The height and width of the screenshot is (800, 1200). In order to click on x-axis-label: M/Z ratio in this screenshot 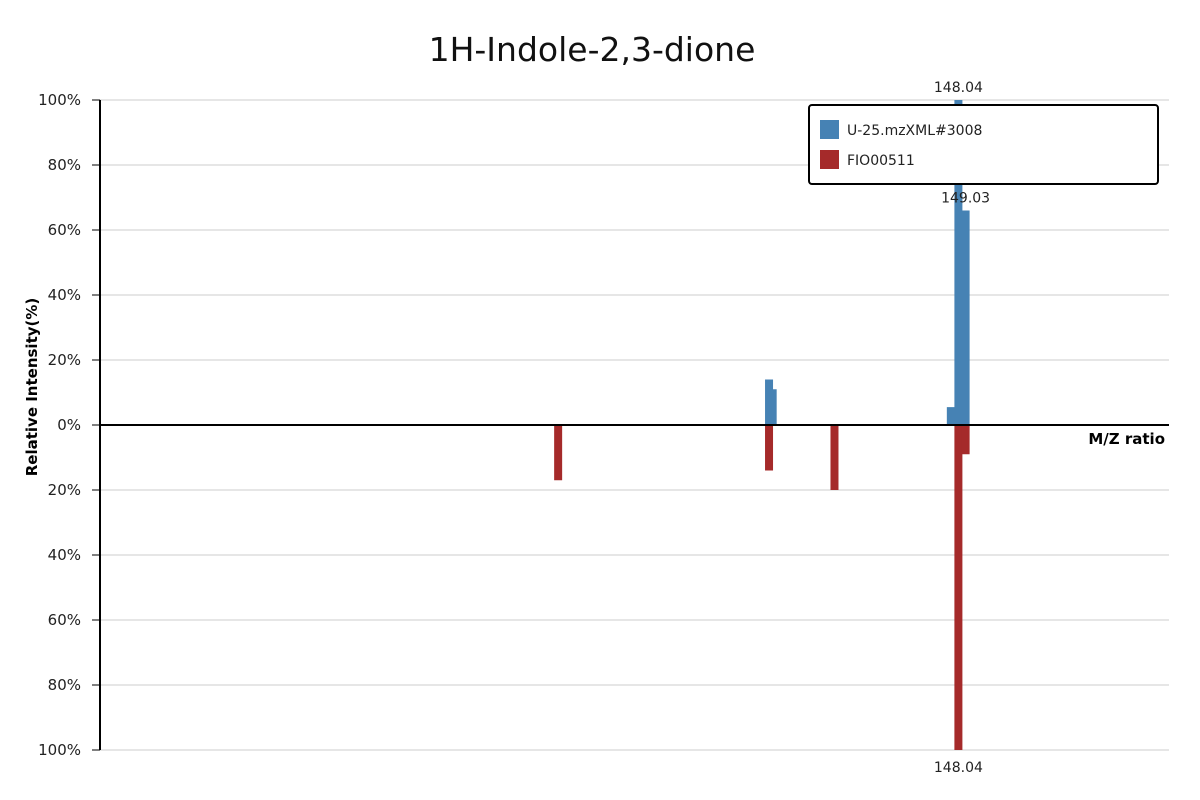, I will do `click(1126, 439)`.